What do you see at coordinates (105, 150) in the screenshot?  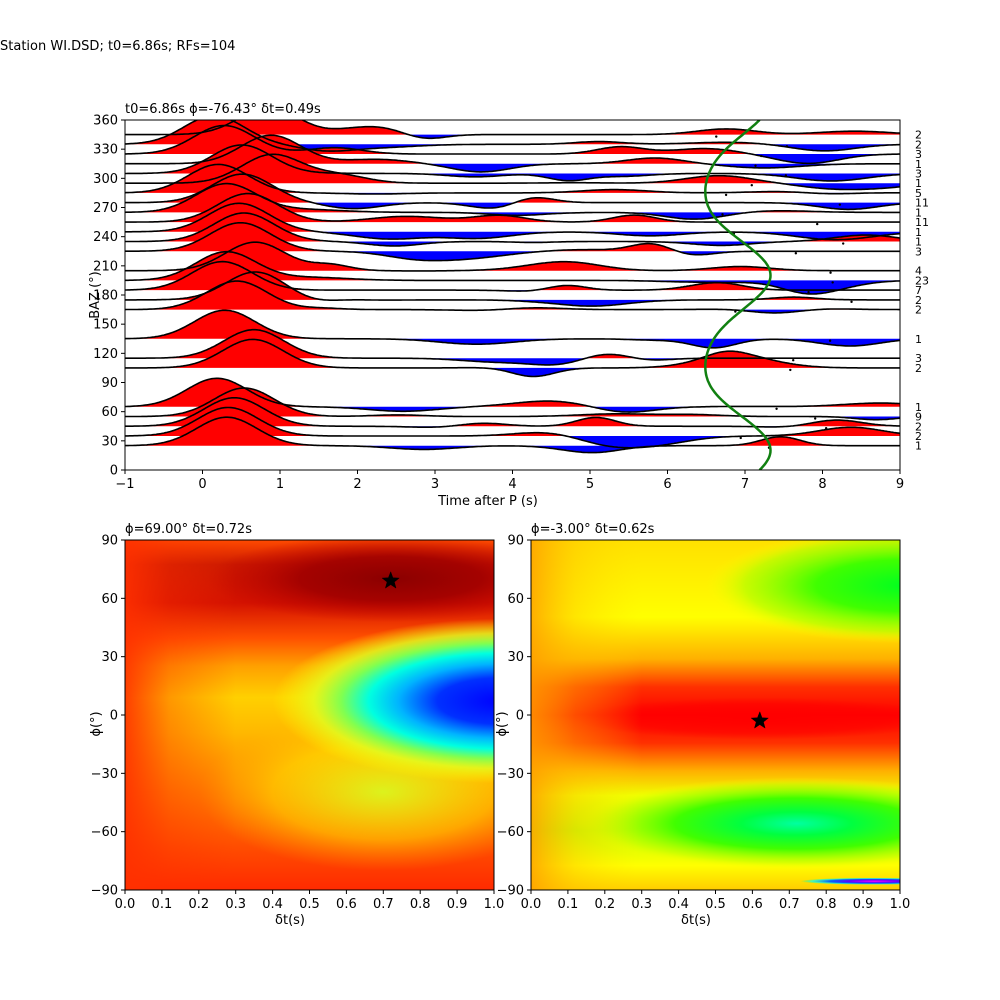 I see `rf-ytick-label: 330` at bounding box center [105, 150].